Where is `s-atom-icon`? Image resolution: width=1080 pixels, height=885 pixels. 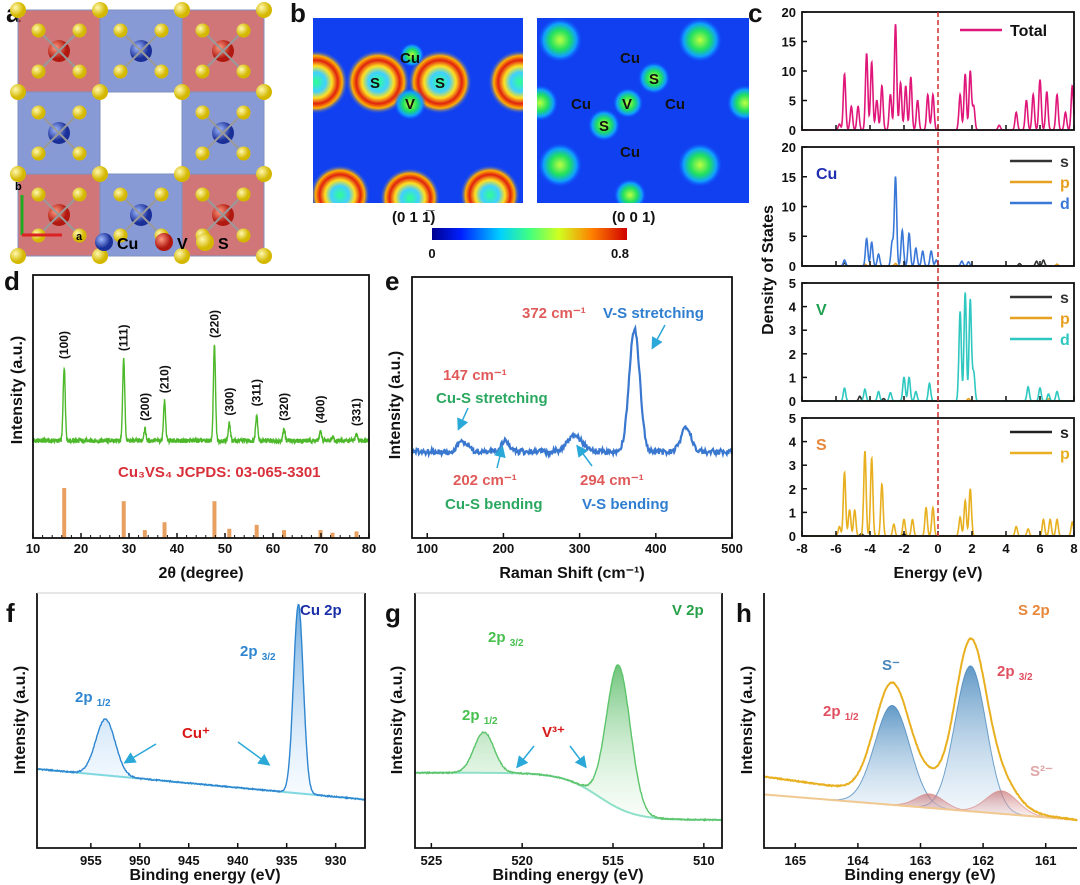 s-atom-icon is located at coordinates (205, 242).